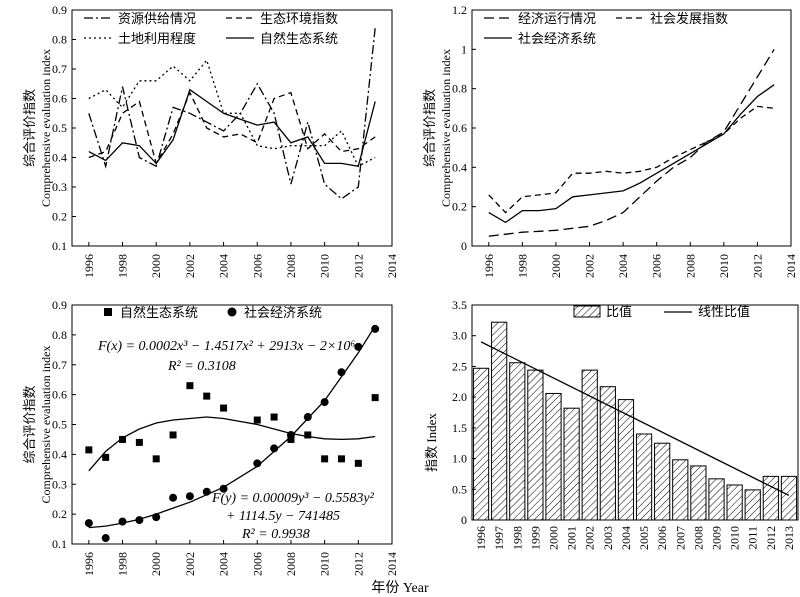 The width and height of the screenshot is (800, 597). Describe the element at coordinates (535, 538) in the screenshot. I see `x-tick-label: 1999` at that location.